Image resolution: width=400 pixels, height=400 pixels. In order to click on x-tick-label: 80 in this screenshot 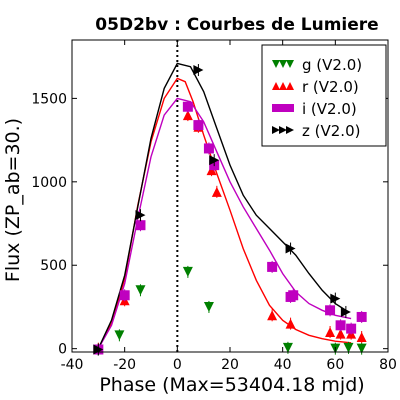, I will do `click(388, 365)`.